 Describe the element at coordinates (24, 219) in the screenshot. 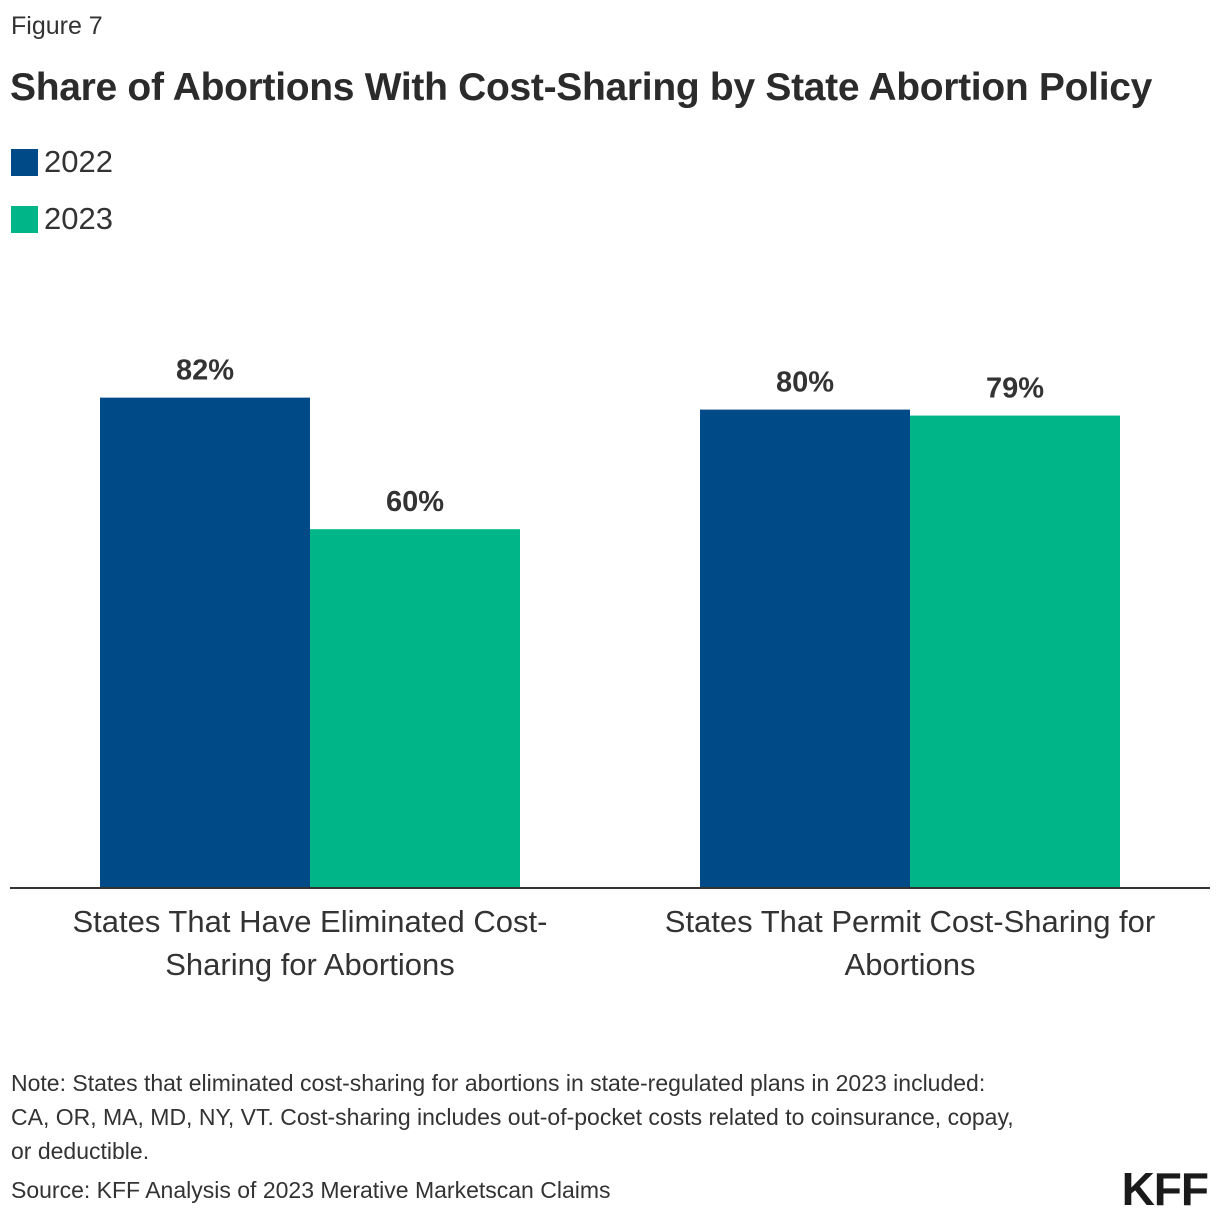

I see `legend-swatch-2023` at that location.